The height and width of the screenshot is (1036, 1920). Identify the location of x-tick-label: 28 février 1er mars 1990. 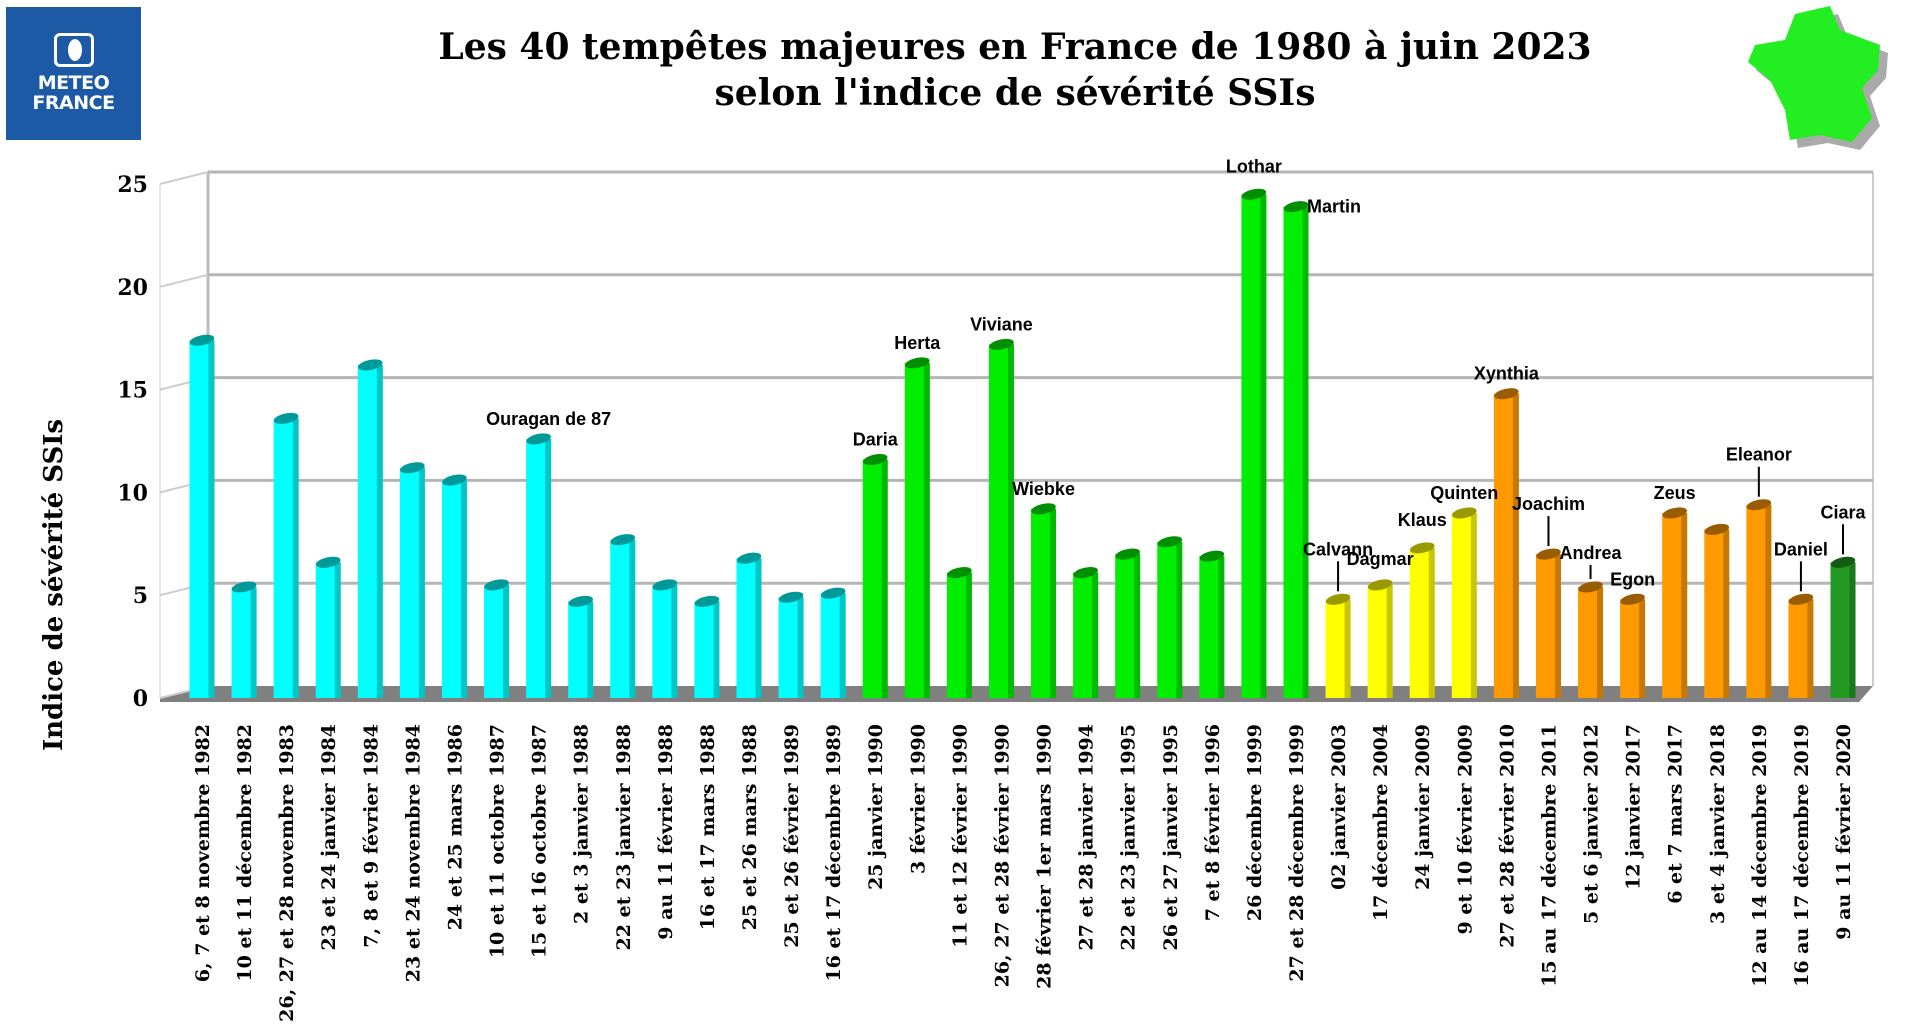
(1045, 856).